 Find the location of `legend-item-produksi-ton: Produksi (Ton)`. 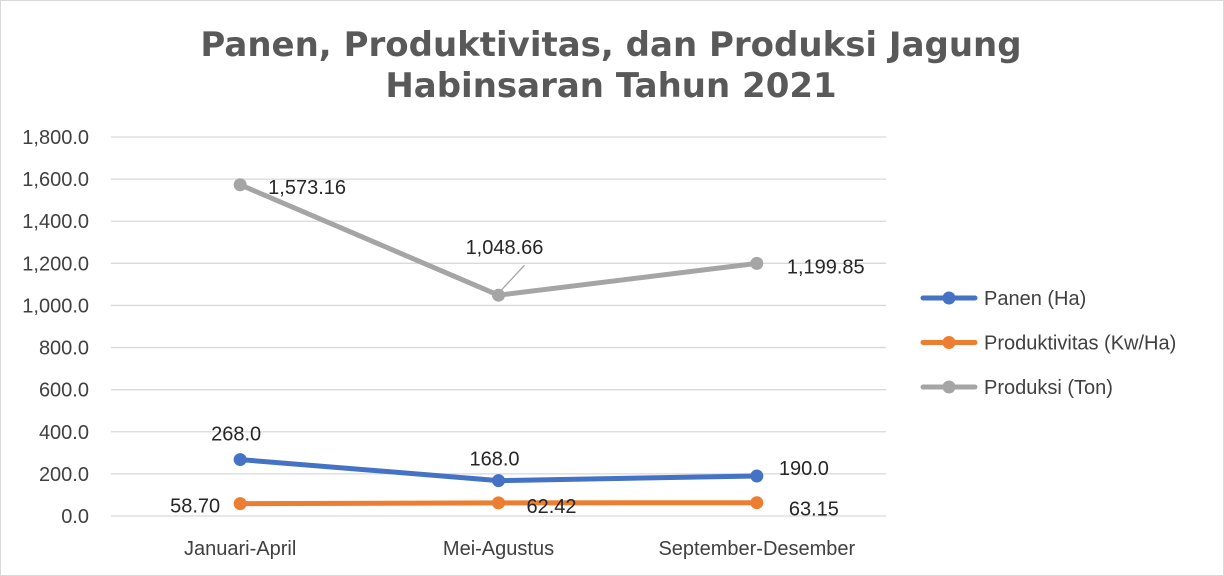

legend-item-produksi-ton: Produksi (Ton) is located at coordinates (1016, 388).